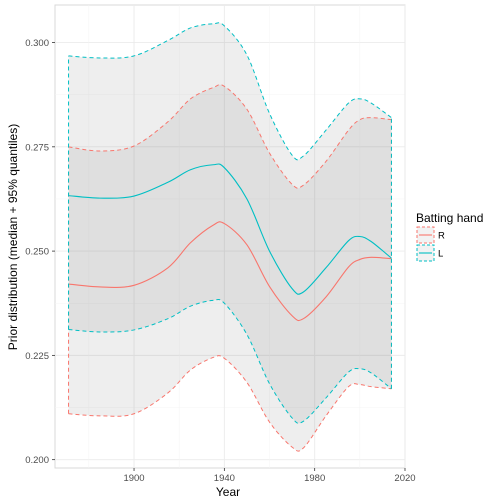  What do you see at coordinates (449, 218) in the screenshot?
I see `legend-title: Batting hand` at bounding box center [449, 218].